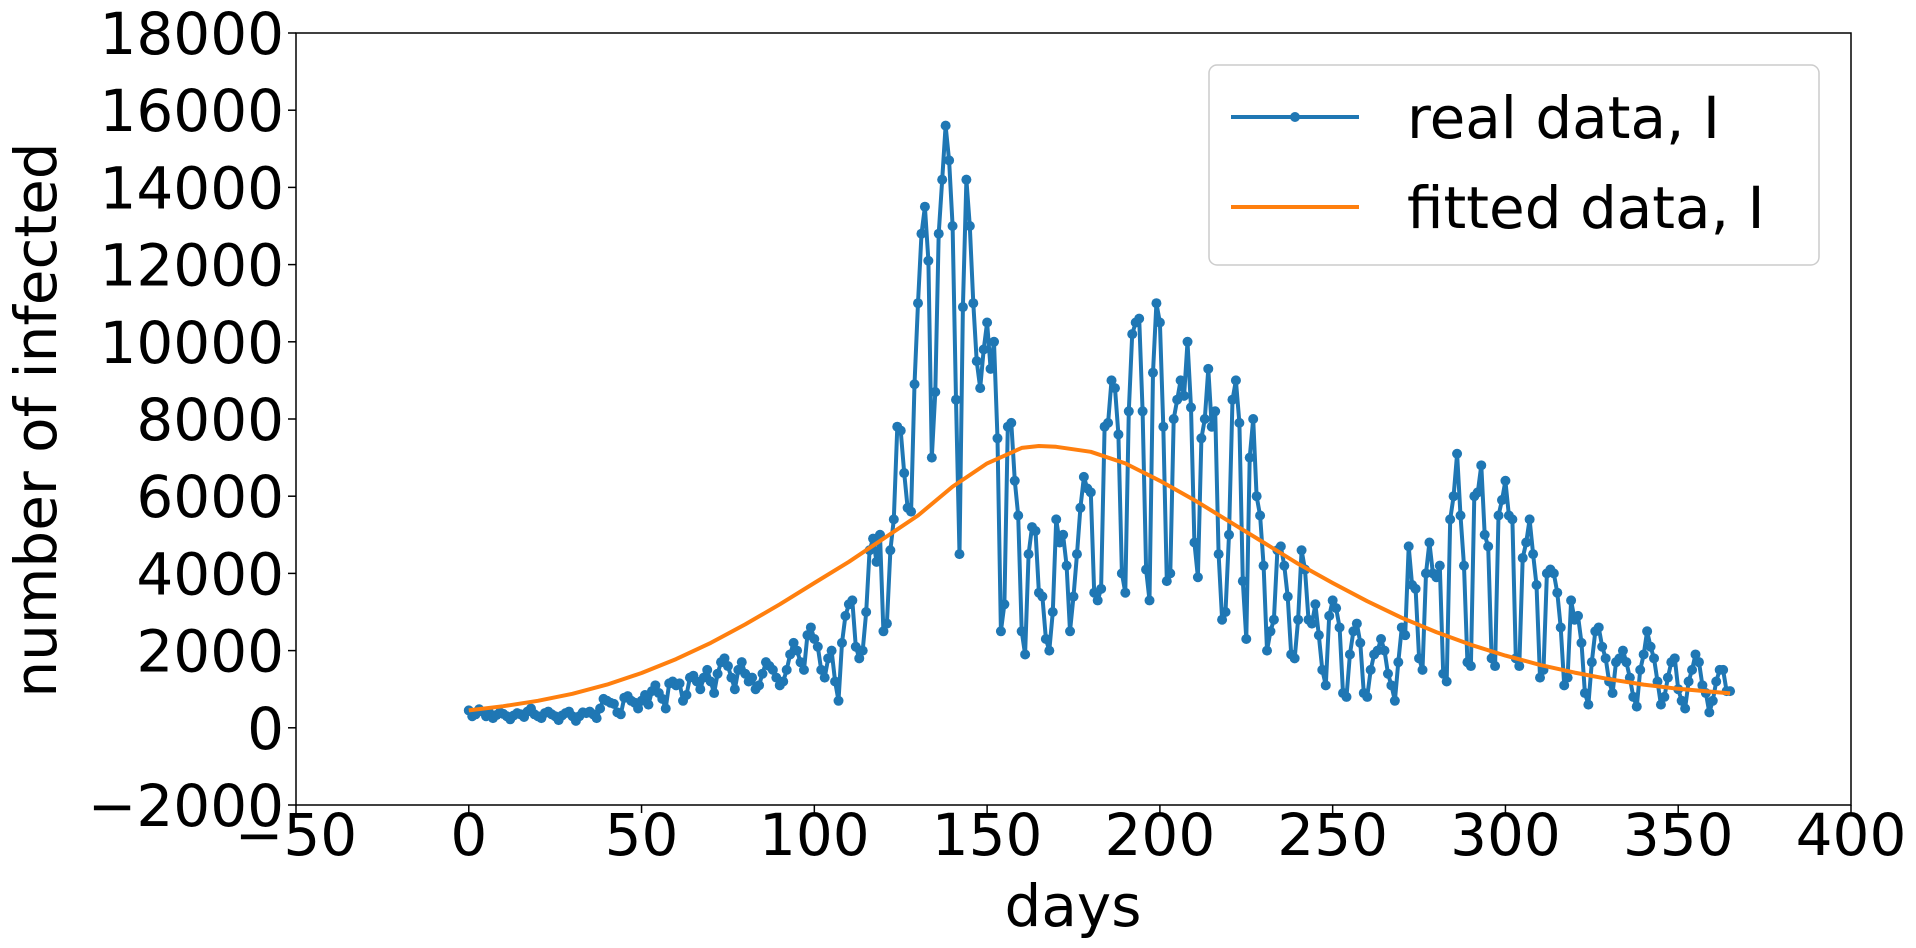  I want to click on x-tick-label: 50, so click(642, 835).